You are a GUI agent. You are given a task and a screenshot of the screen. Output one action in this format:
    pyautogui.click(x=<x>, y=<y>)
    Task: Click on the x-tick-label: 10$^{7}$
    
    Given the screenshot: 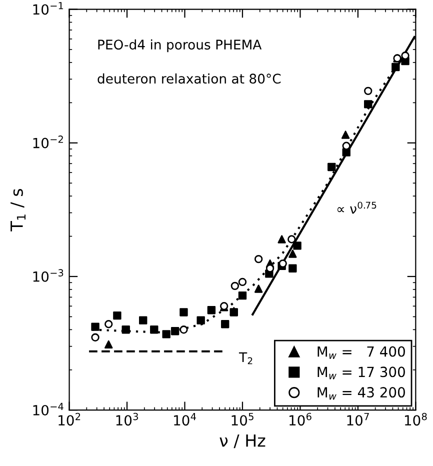 What is the action you would take?
    pyautogui.click(x=358, y=419)
    